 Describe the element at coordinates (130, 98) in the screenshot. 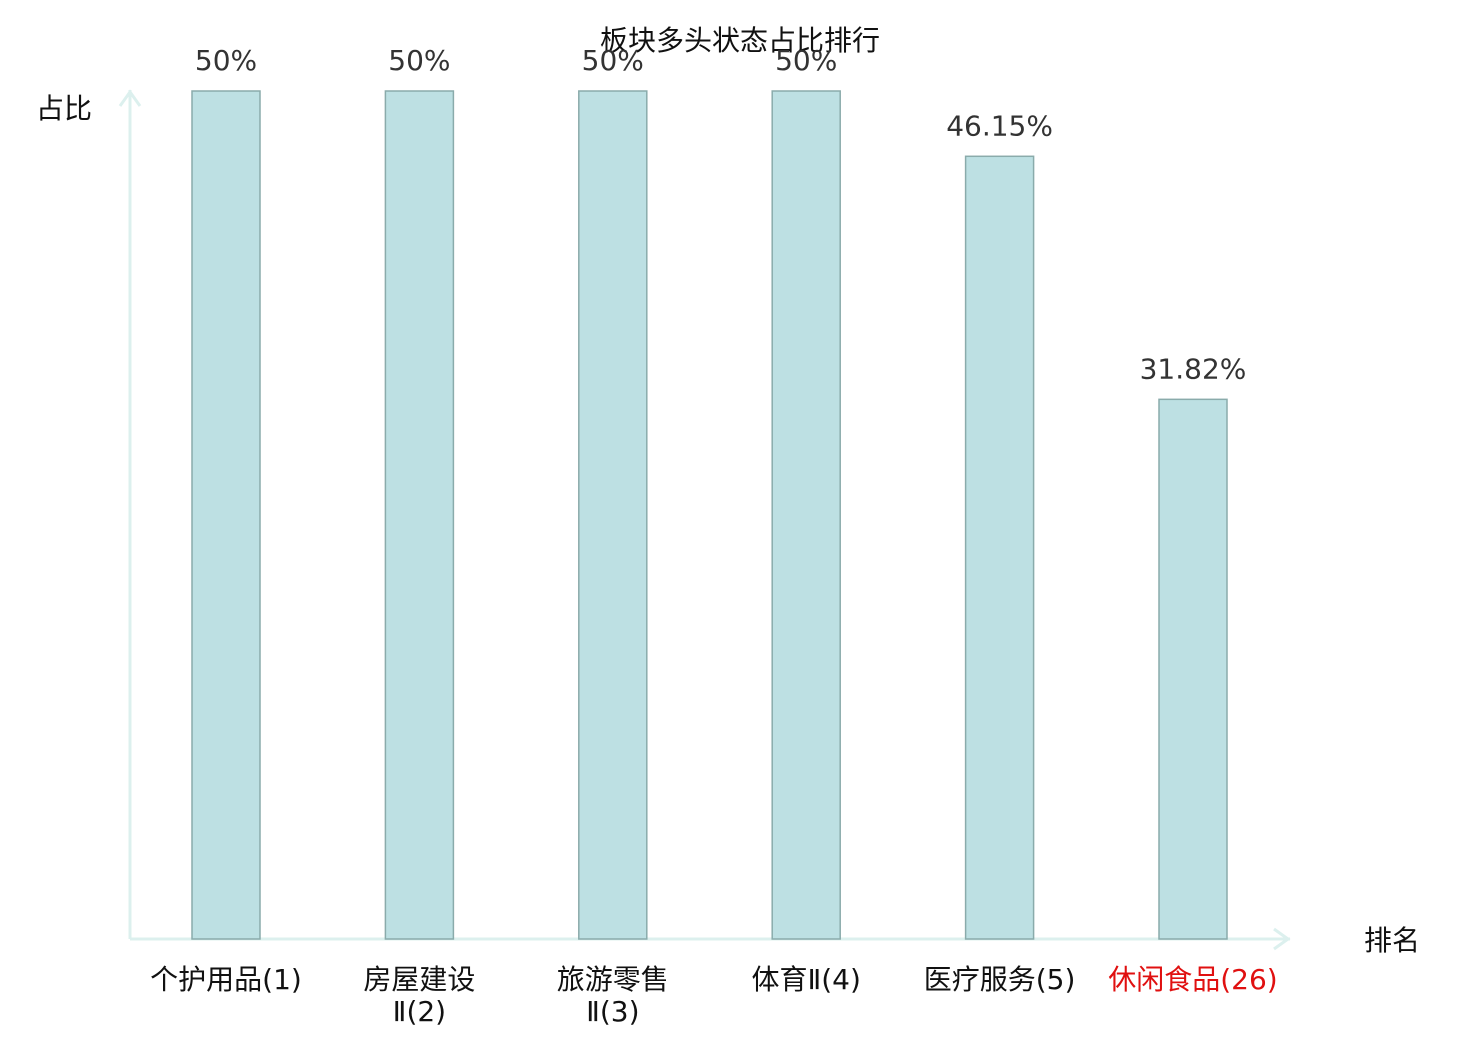

I see `y-axis-arrow` at that location.